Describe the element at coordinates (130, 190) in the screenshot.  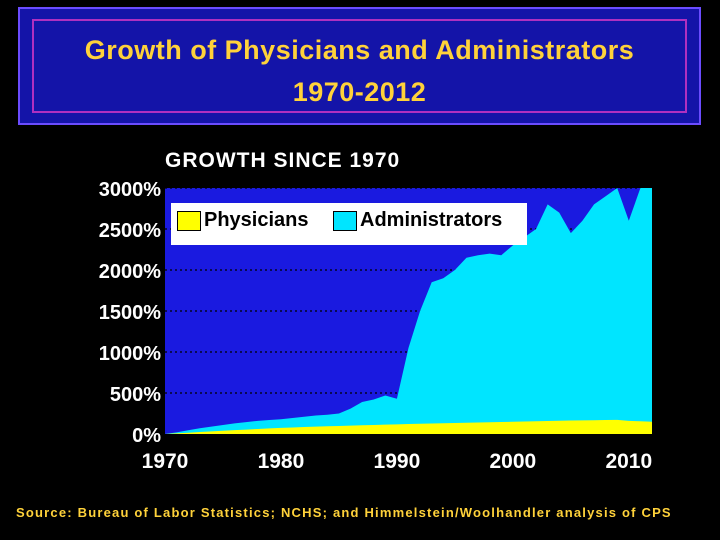
I see `y-tick-label: 3000%` at that location.